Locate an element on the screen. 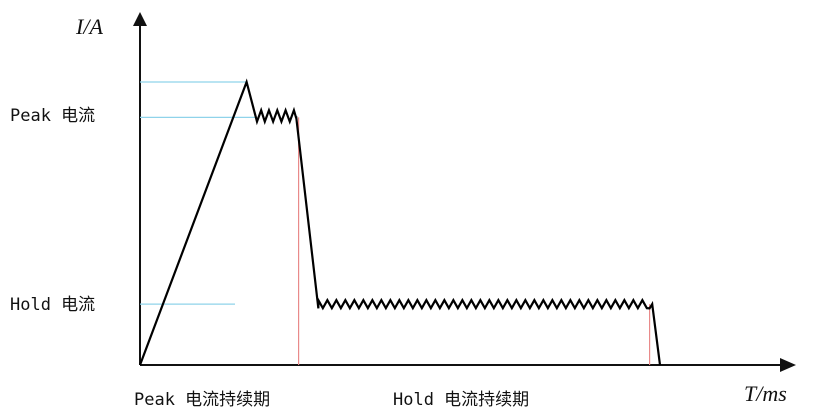 This screenshot has width=816, height=410. peak-current-label: Peak 电流 is located at coordinates (52, 116).